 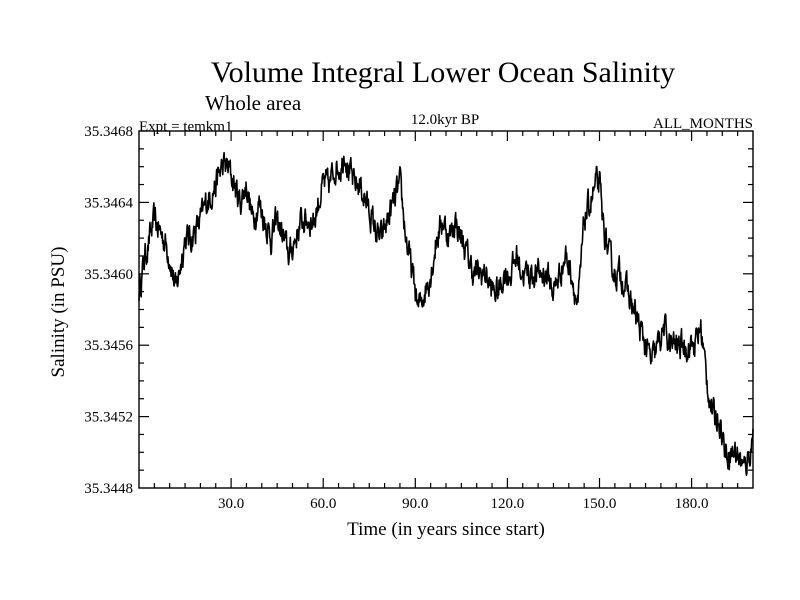 I want to click on period-label: 12.0kyr BP, so click(x=445, y=120).